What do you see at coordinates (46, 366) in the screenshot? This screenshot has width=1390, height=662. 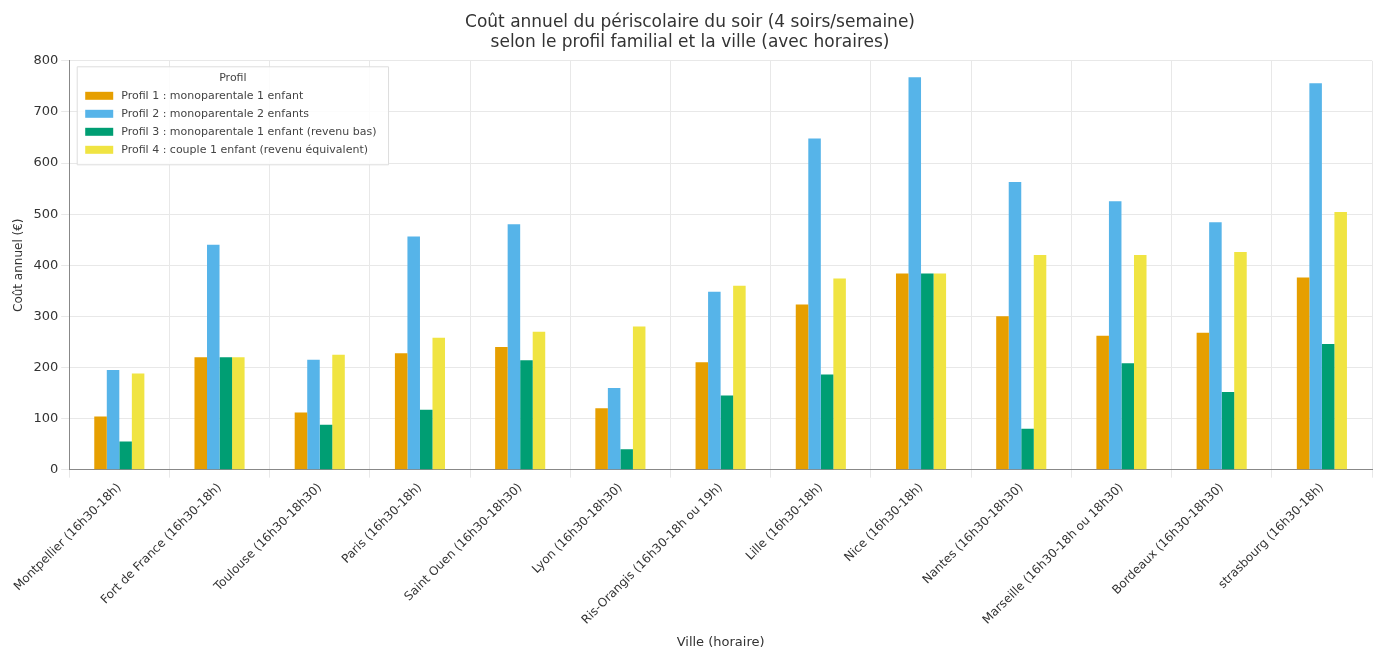 I see `y-tick-label: 200` at bounding box center [46, 366].